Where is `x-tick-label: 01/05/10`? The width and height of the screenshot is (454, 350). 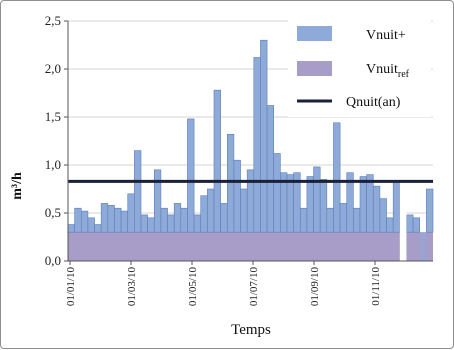
x-tick-label: 01/05/10 is located at coordinates (193, 287).